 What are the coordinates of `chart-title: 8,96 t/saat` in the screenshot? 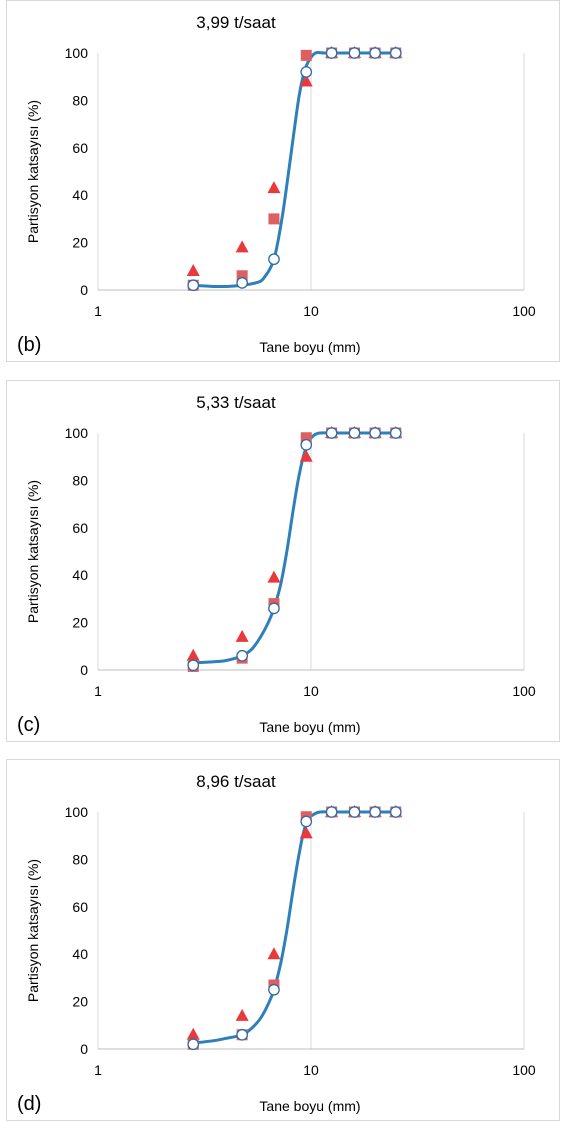 It's located at (236, 781).